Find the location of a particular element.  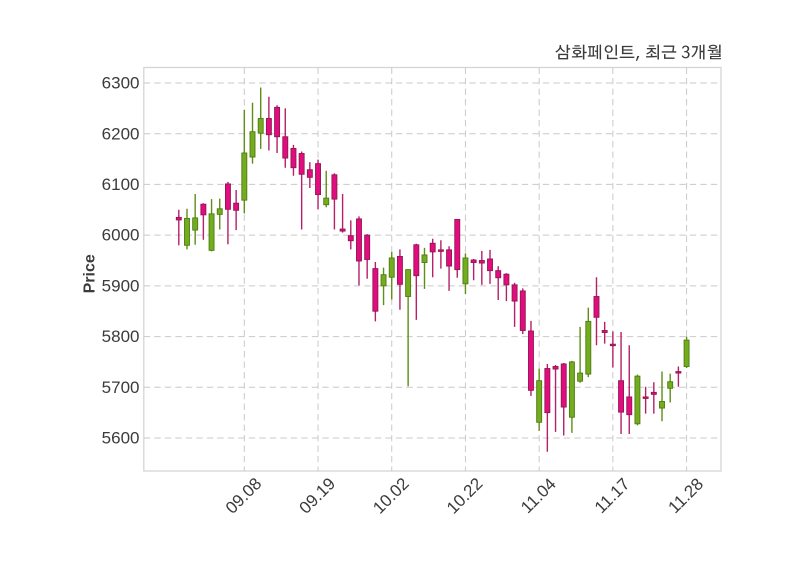

svg-text: 11.04 is located at coordinates (538, 495).